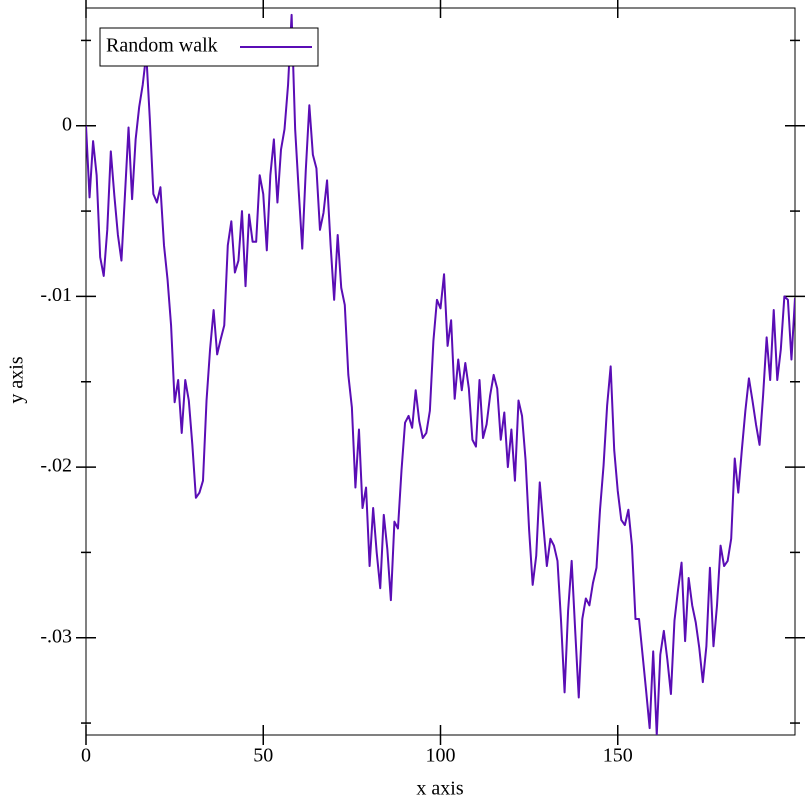 The height and width of the screenshot is (812, 812). What do you see at coordinates (56, 636) in the screenshot?
I see `y-tick-label: -.03` at bounding box center [56, 636].